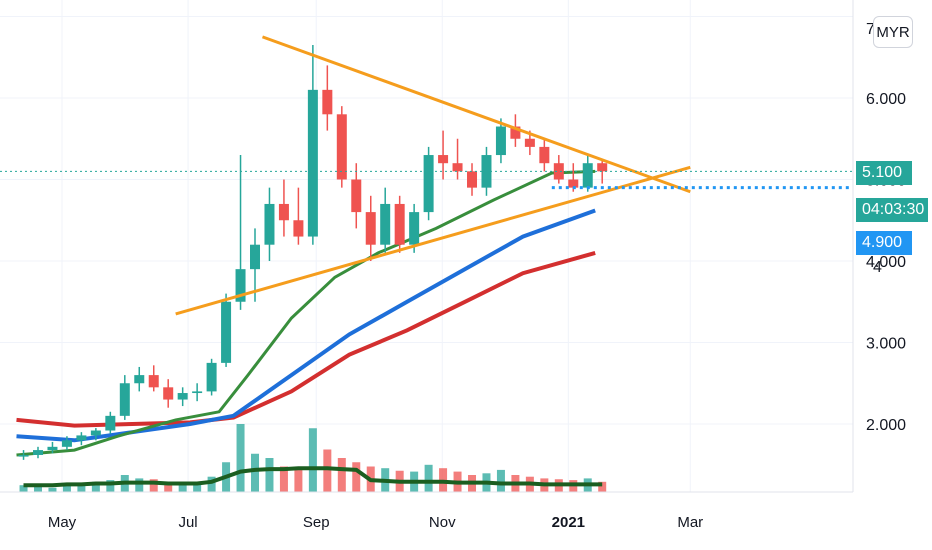 This screenshot has width=932, height=550. I want to click on currency-button: MYR, so click(893, 32).